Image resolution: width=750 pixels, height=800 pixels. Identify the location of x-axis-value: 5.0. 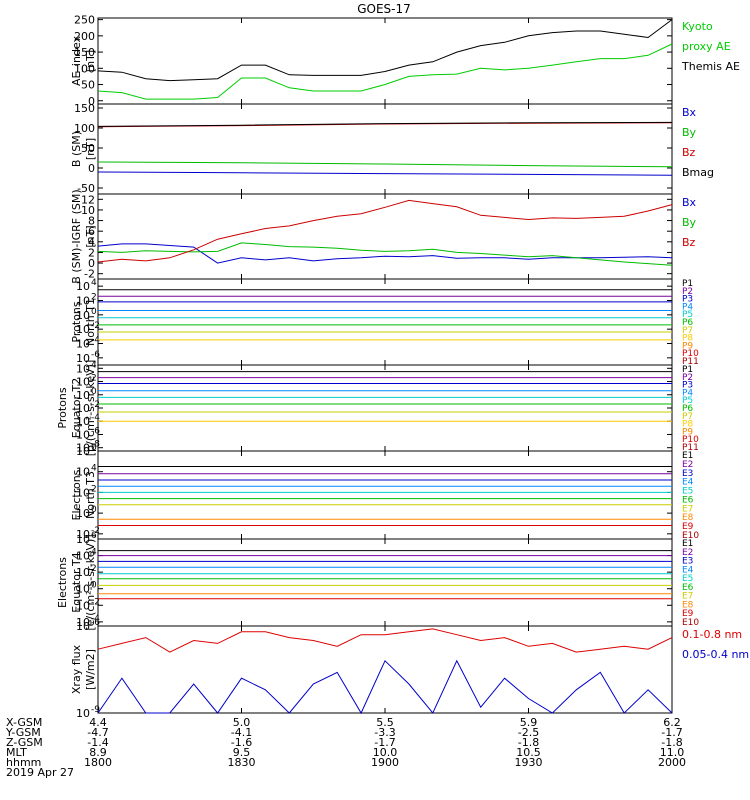
(242, 722).